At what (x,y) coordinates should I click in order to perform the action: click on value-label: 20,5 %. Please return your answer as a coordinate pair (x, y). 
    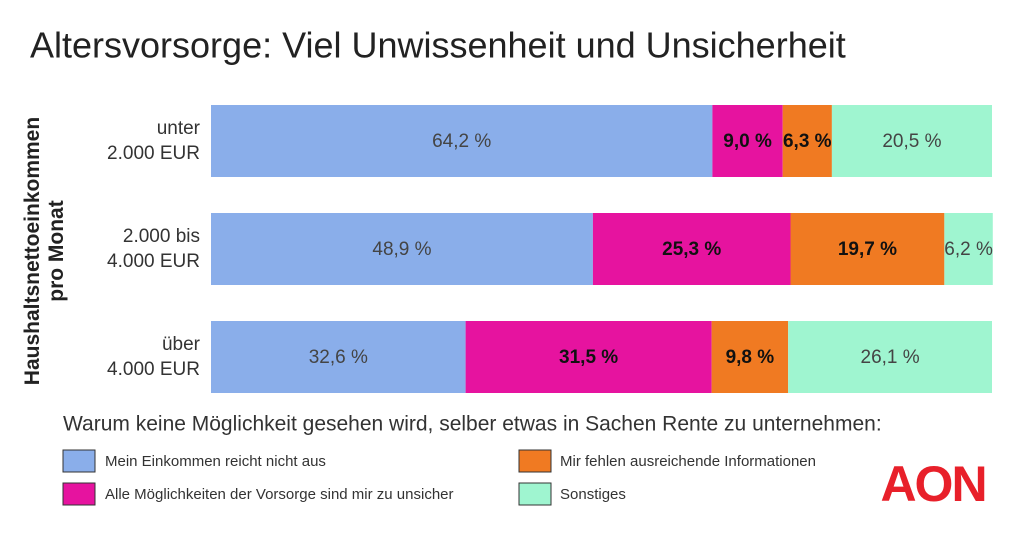
    Looking at the image, I should click on (911, 141).